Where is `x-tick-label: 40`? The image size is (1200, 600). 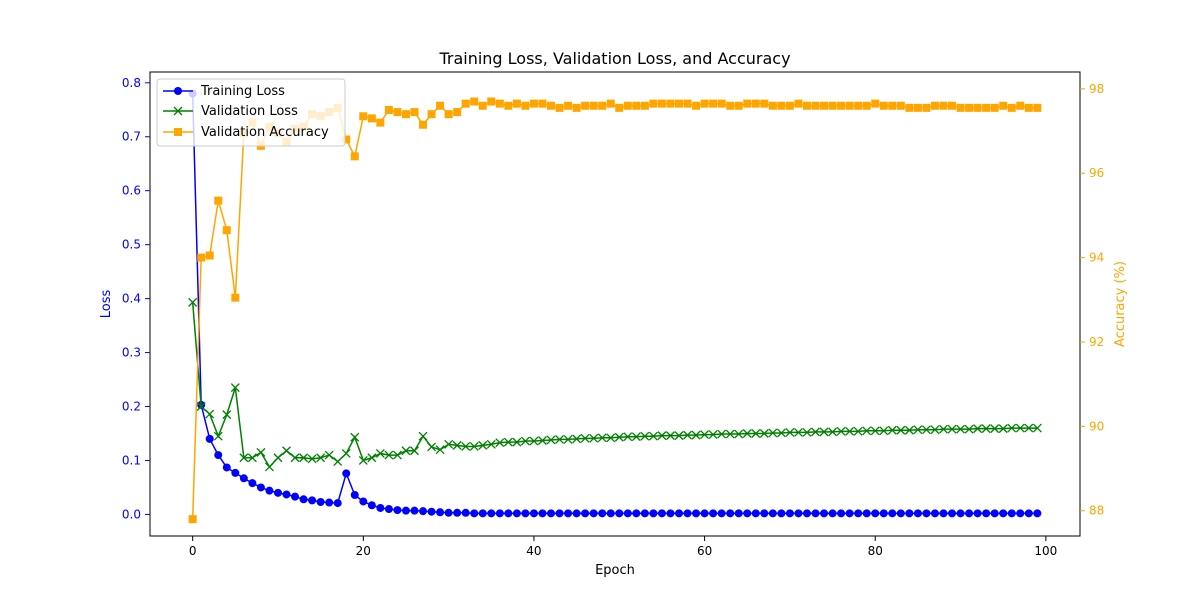 x-tick-label: 40 is located at coordinates (533, 551).